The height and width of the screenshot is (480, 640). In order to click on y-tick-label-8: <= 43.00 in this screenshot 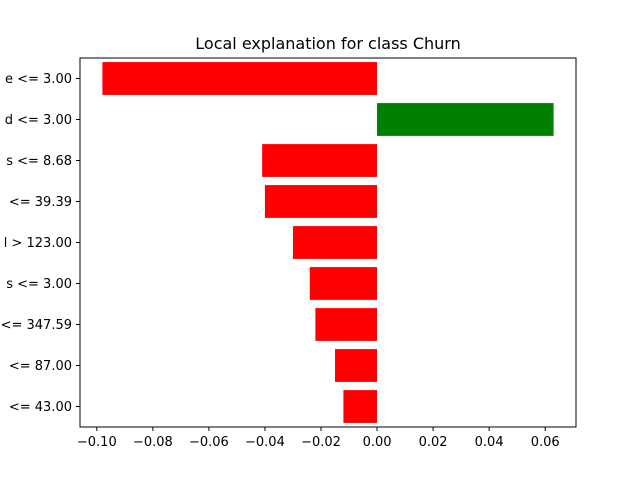, I will do `click(40, 407)`.